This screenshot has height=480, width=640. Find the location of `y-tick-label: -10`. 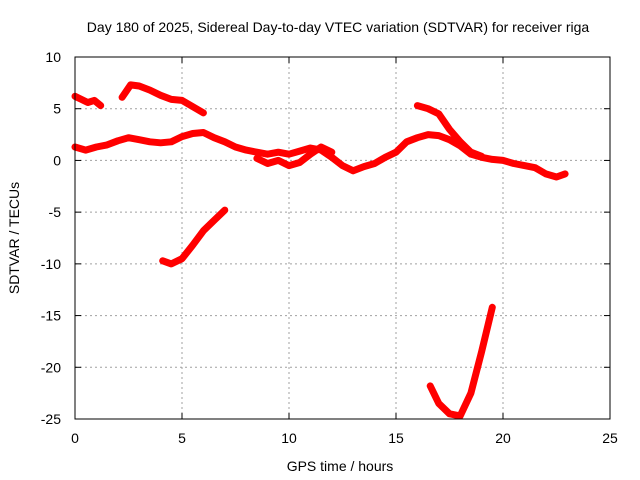

y-tick-label: -10 is located at coordinates (51, 264).